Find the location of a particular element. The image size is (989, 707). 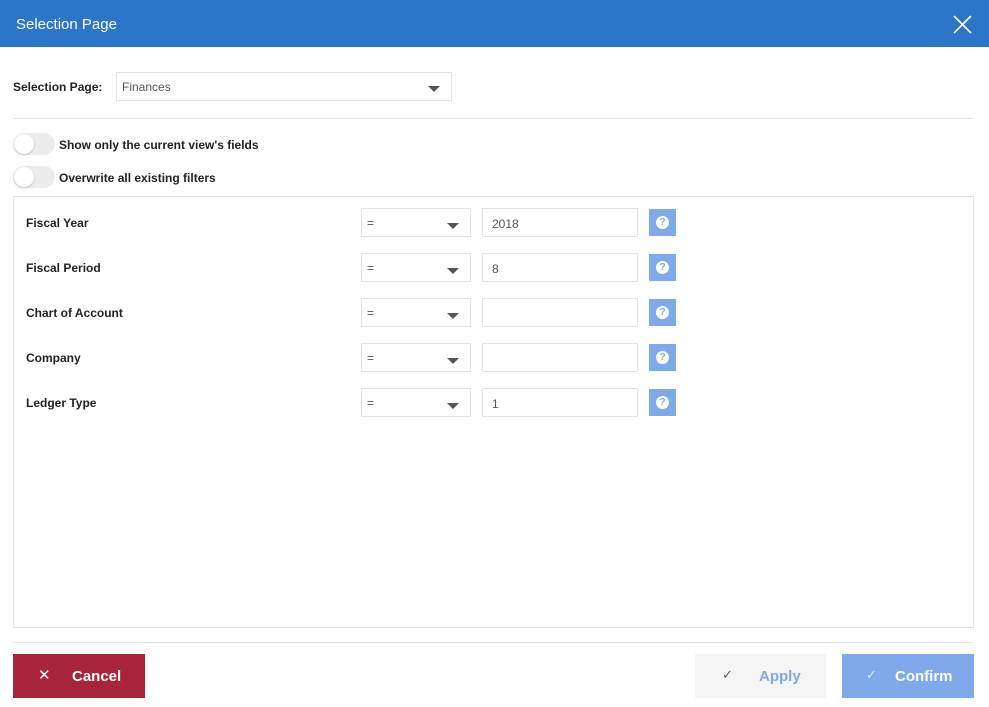

selection-page-dropdown: Finances is located at coordinates (284, 86).